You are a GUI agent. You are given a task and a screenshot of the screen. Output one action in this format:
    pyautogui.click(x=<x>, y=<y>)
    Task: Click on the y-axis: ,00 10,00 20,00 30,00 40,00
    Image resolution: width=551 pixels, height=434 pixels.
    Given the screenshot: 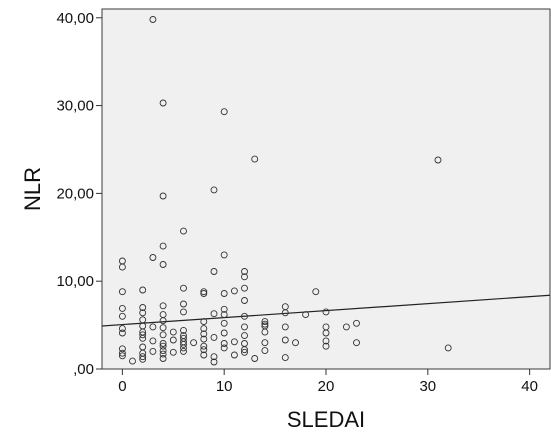 What is the action you would take?
    pyautogui.click(x=79, y=194)
    